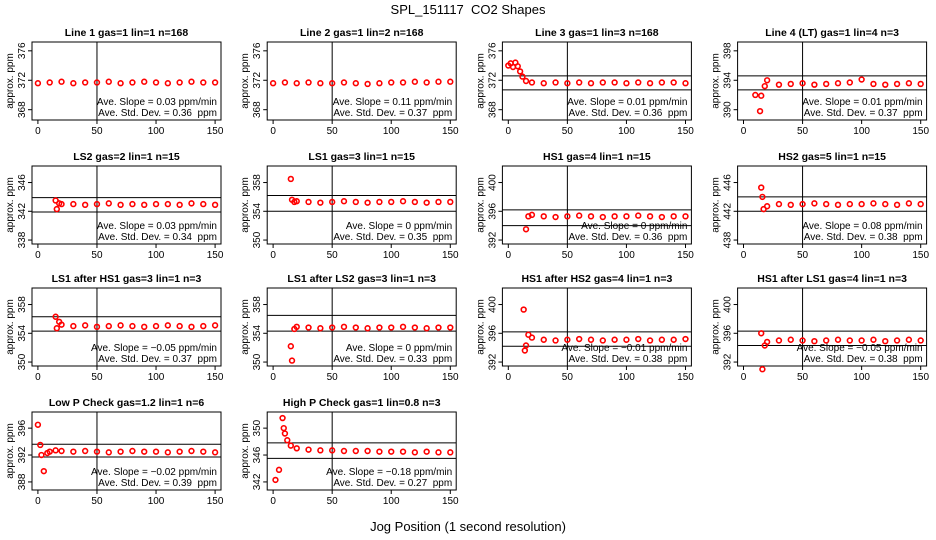  I want to click on annotation: Ave. Std. Dev. = 0.34 ppm, so click(157, 237).